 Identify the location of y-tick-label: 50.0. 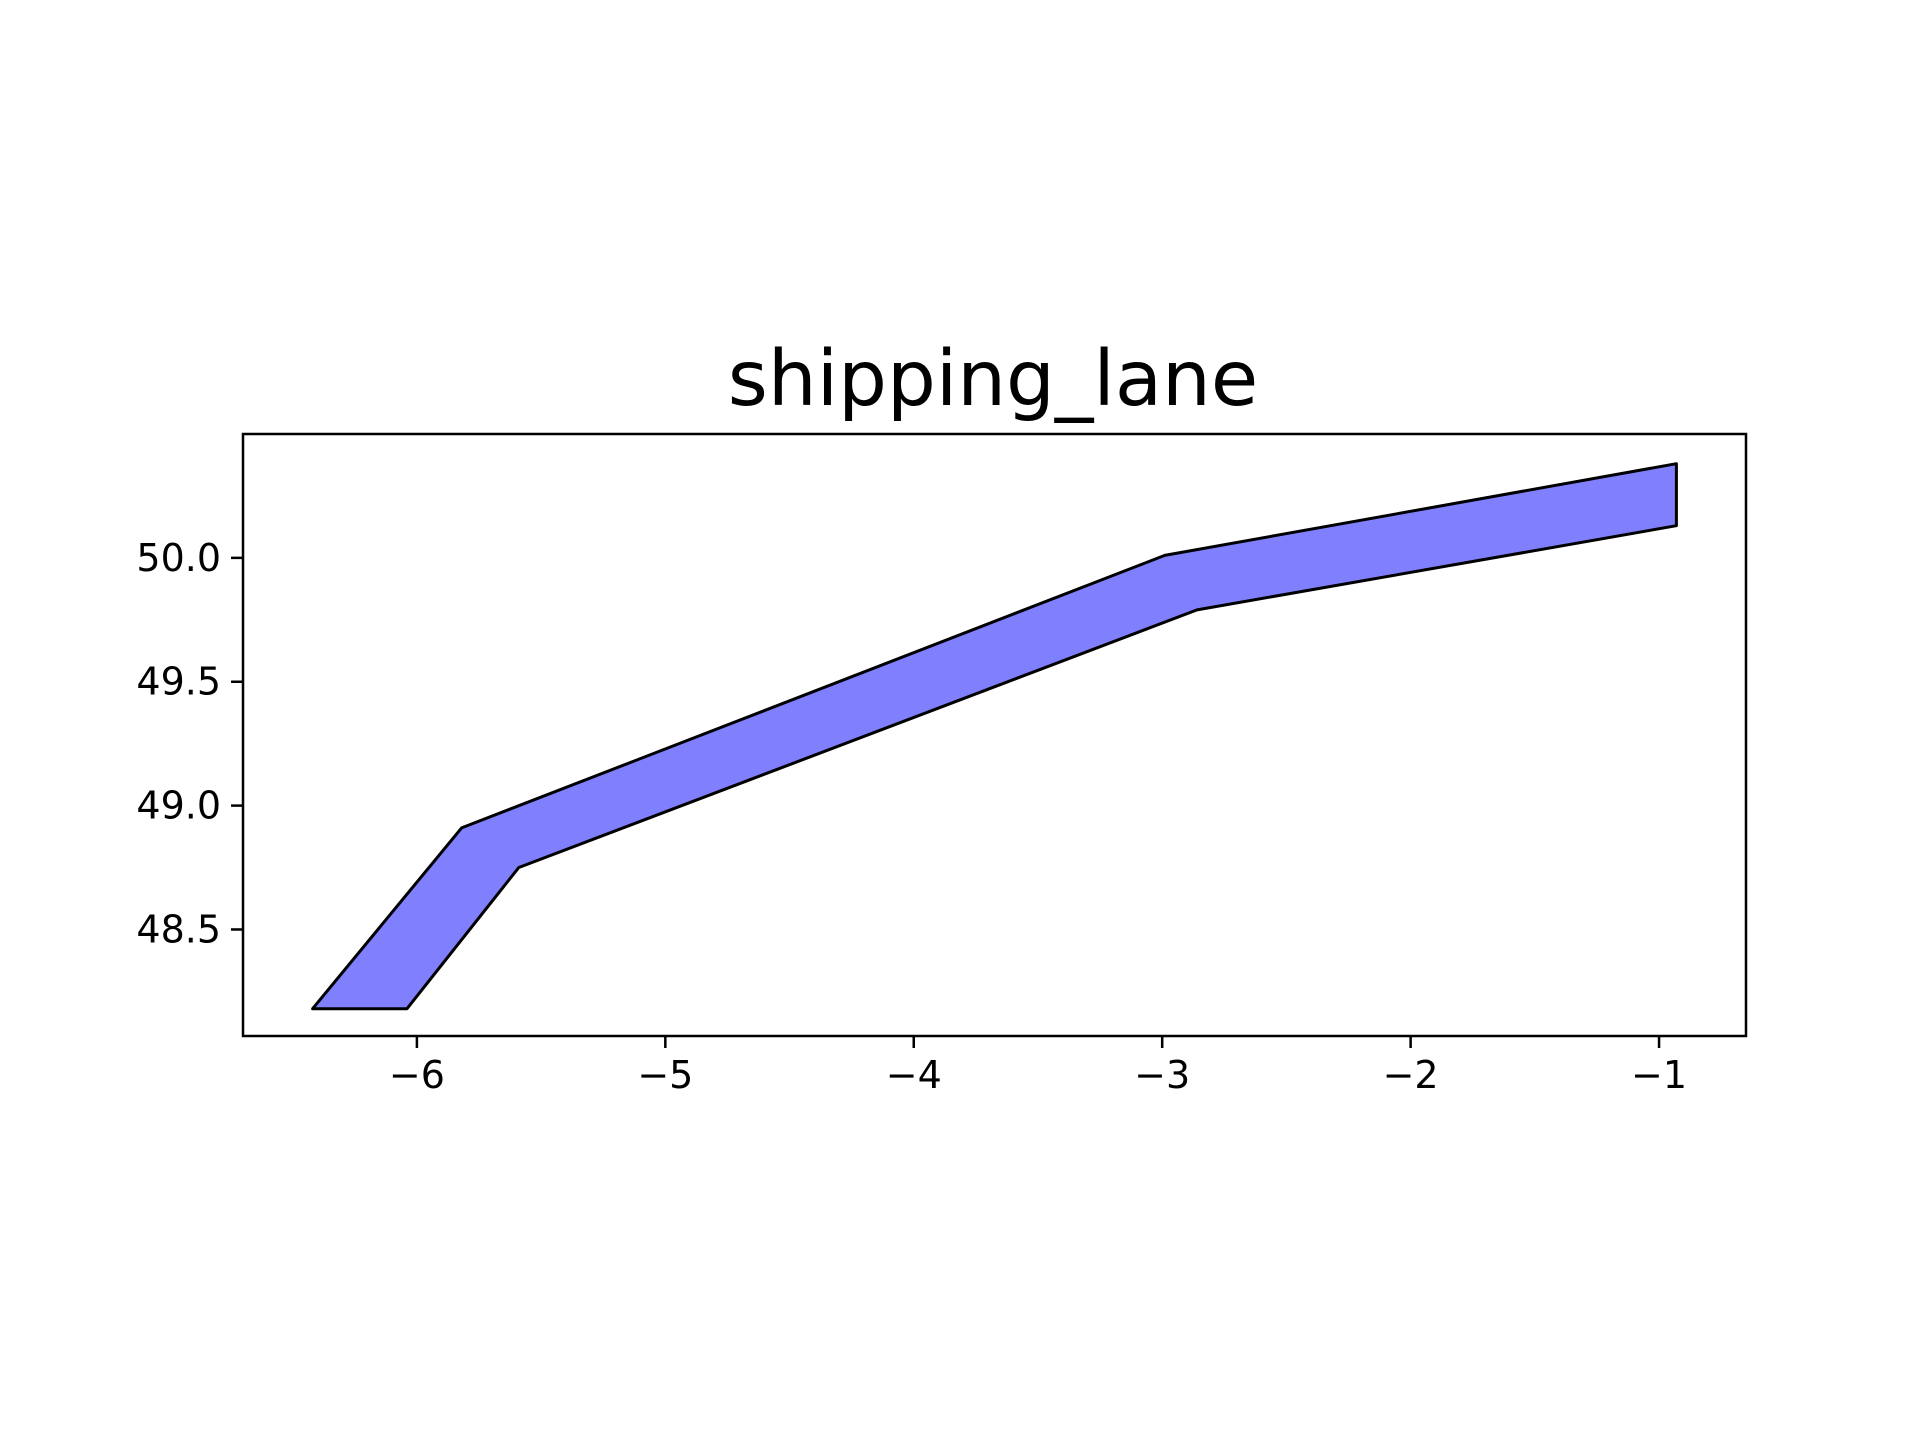
(178, 558).